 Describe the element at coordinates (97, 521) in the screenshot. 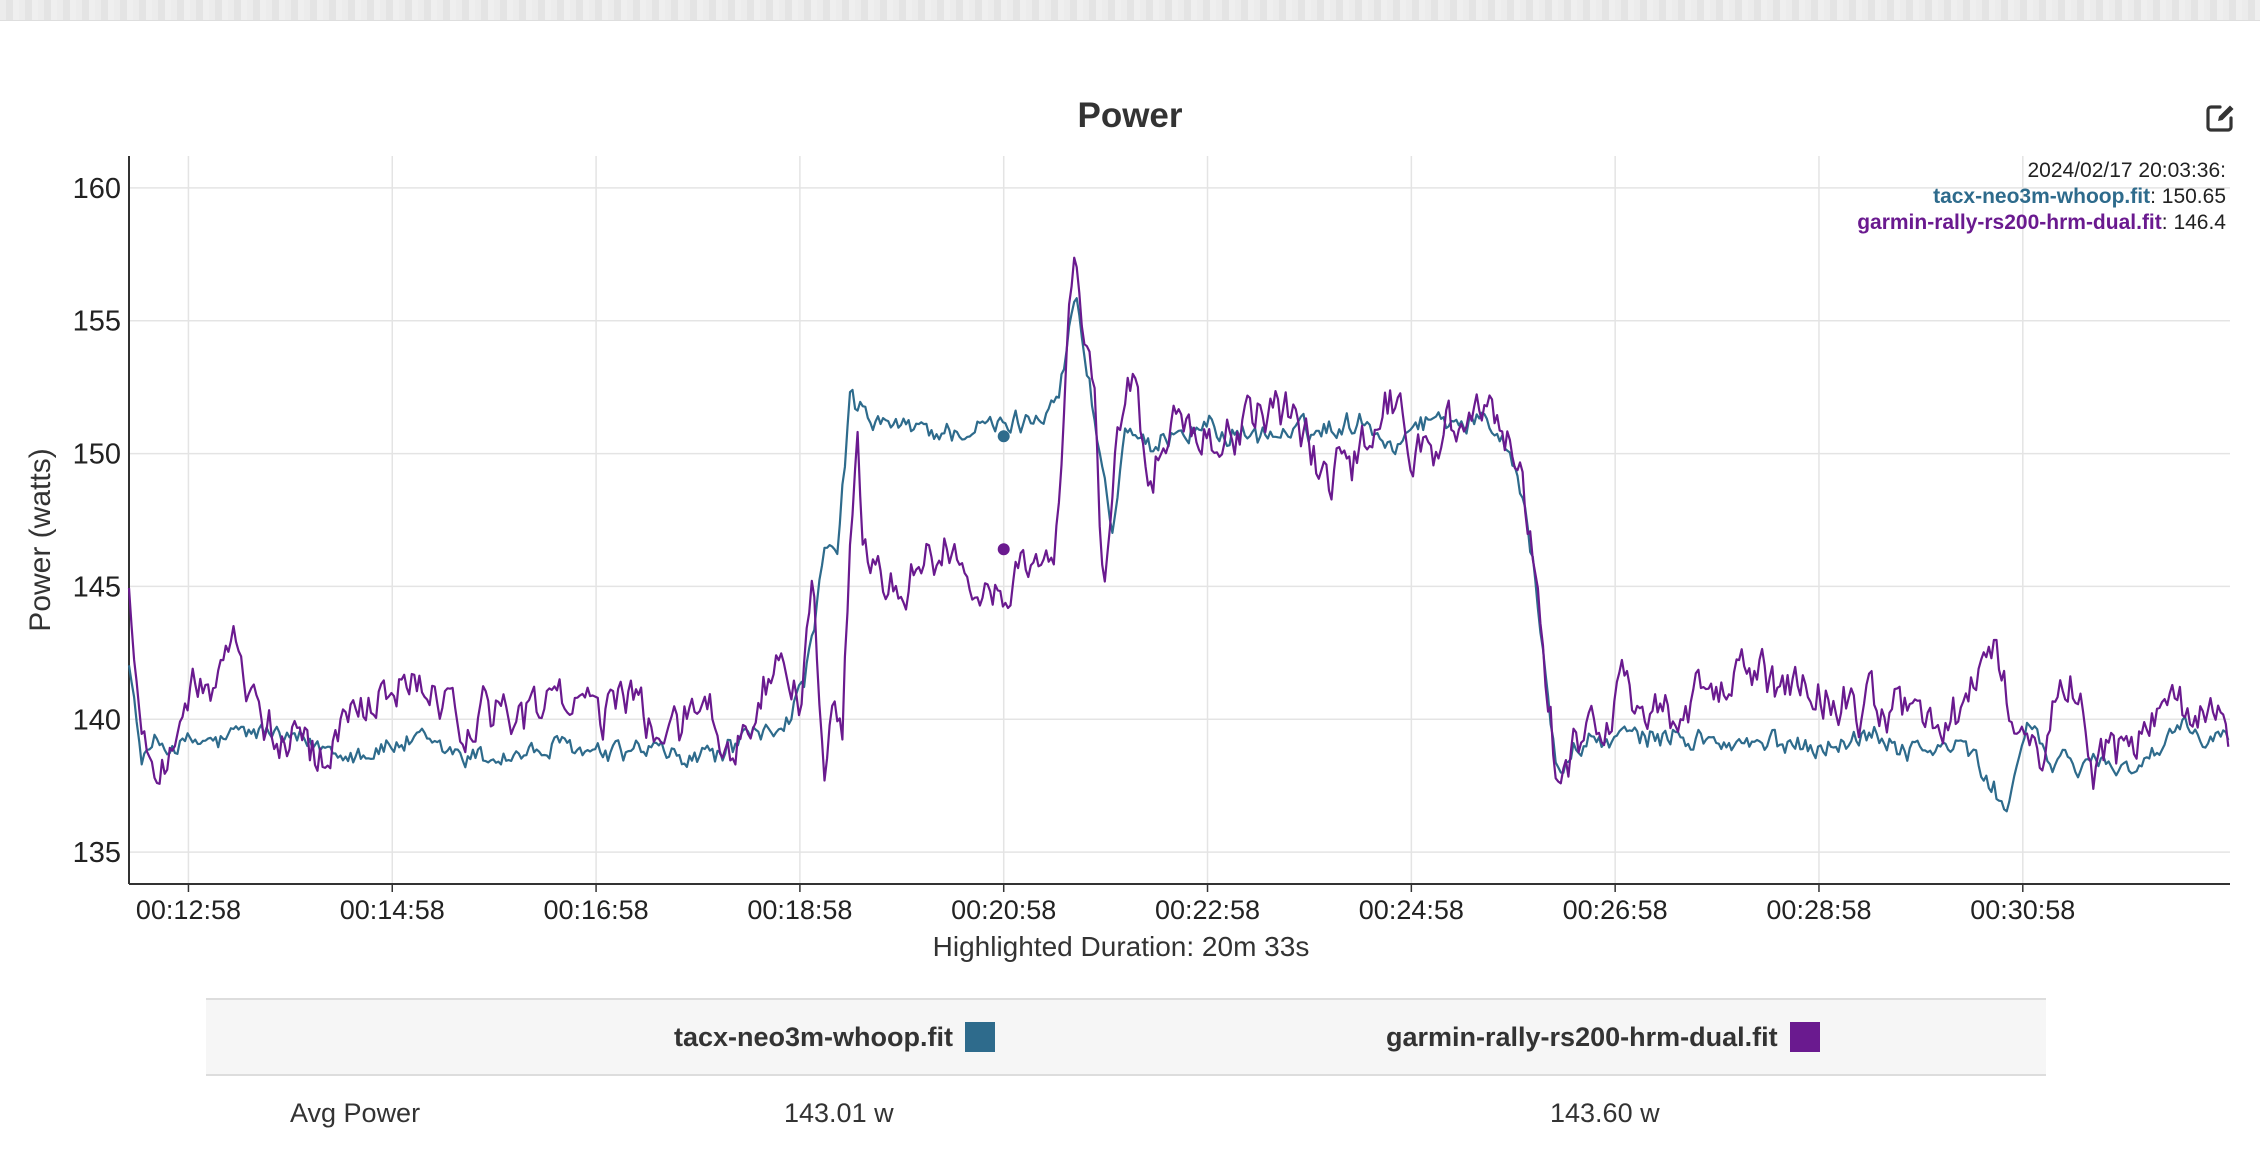

I see `y-tick-labels: 135 140 145 150 155 160` at that location.